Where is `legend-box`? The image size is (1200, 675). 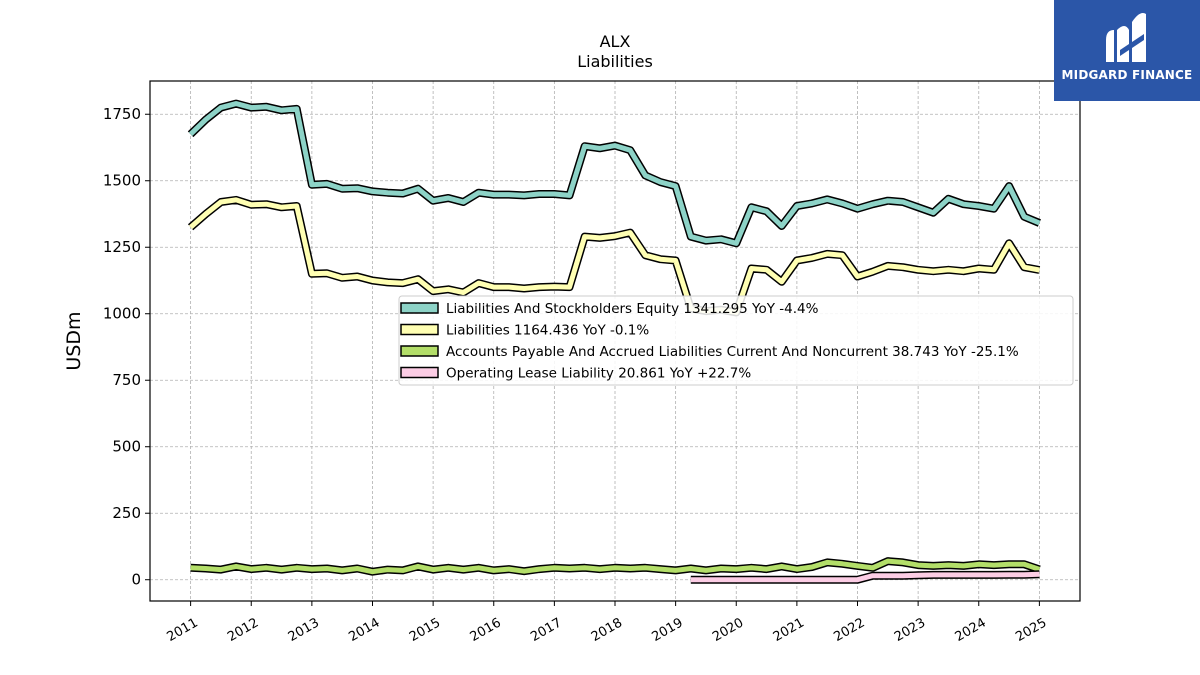
legend-box is located at coordinates (736, 340).